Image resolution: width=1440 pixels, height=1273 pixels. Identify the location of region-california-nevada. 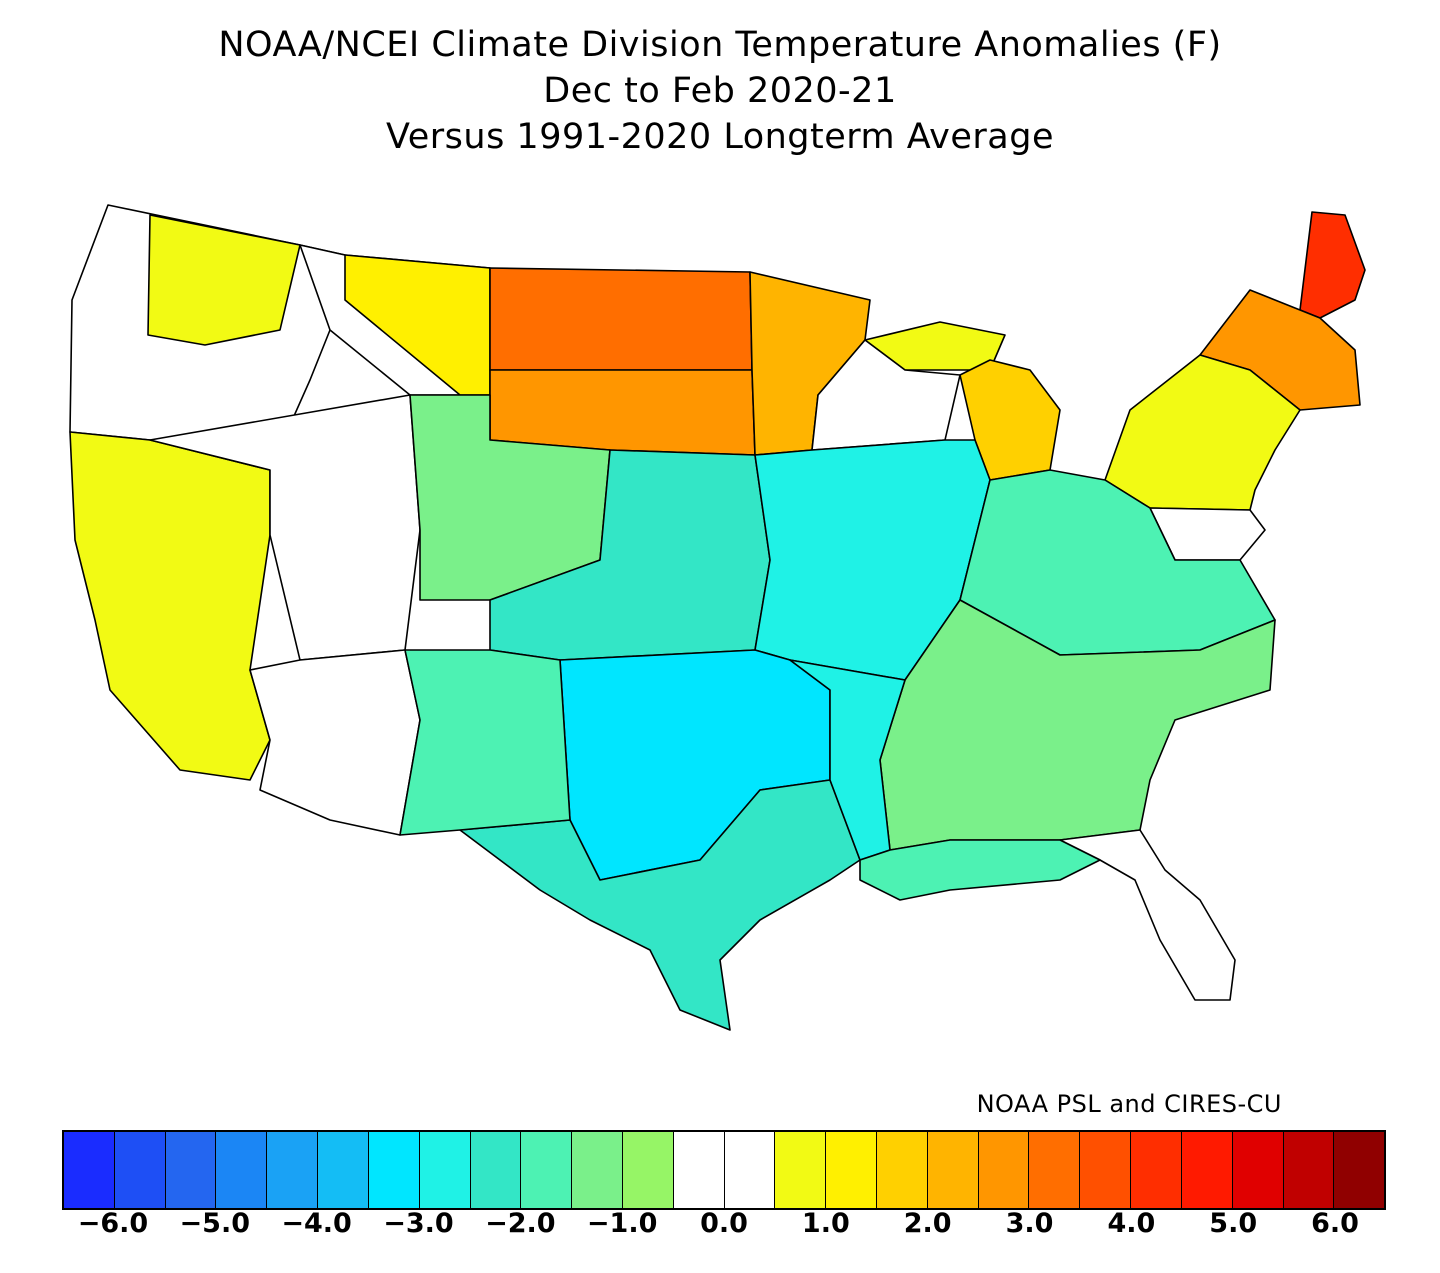
(170, 606).